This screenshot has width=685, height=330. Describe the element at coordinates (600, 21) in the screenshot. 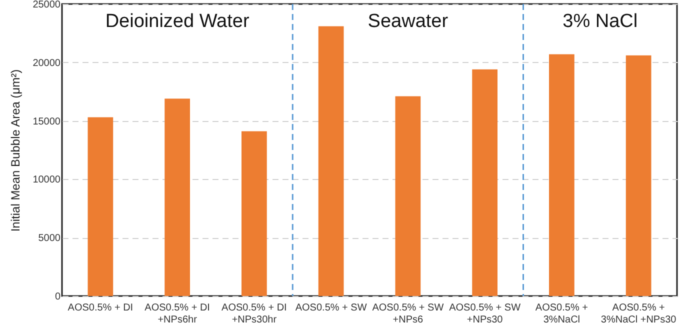

I see `annotation: 3% NaCl` at that location.